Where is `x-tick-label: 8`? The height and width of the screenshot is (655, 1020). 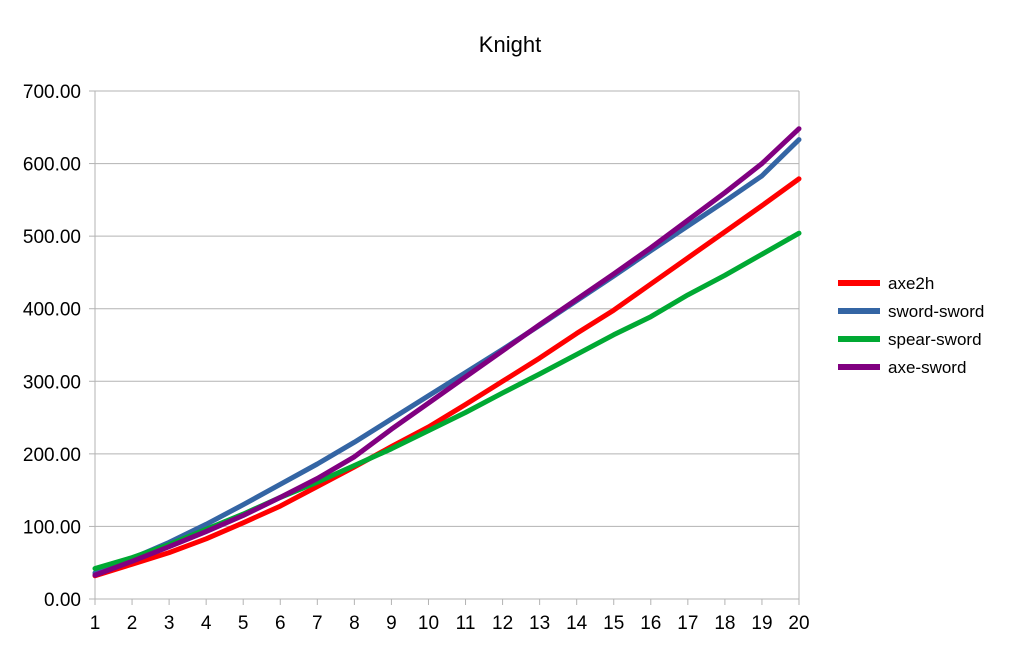
x-tick-label: 8 is located at coordinates (354, 623).